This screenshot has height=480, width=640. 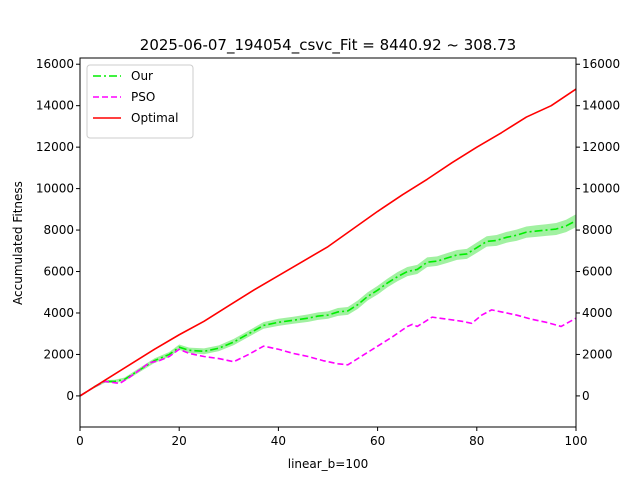 What do you see at coordinates (331, 437) in the screenshot?
I see `x-axis: 0 20 40 60 80 100` at bounding box center [331, 437].